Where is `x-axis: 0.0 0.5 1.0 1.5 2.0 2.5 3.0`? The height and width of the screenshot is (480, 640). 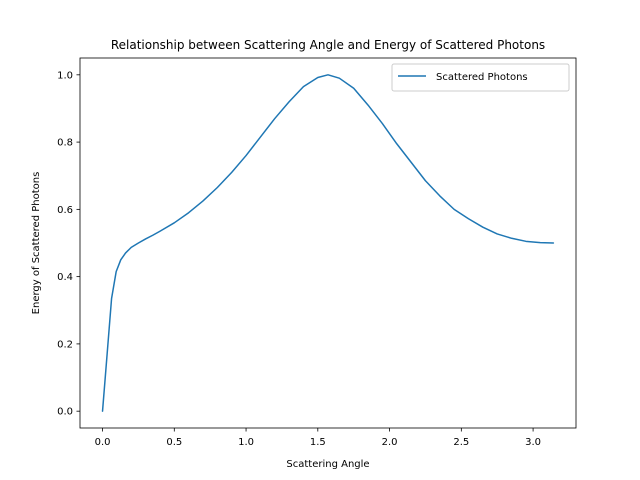
x-axis: 0.0 0.5 1.0 1.5 2.0 2.5 3.0 is located at coordinates (318, 438).